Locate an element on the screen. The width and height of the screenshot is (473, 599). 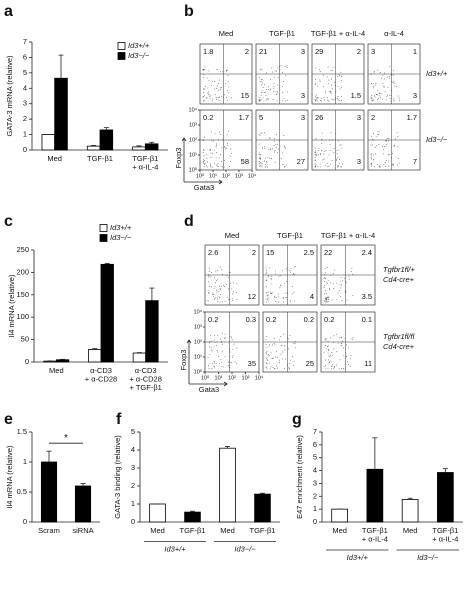
panel-letter: e is located at coordinates (8, 419).